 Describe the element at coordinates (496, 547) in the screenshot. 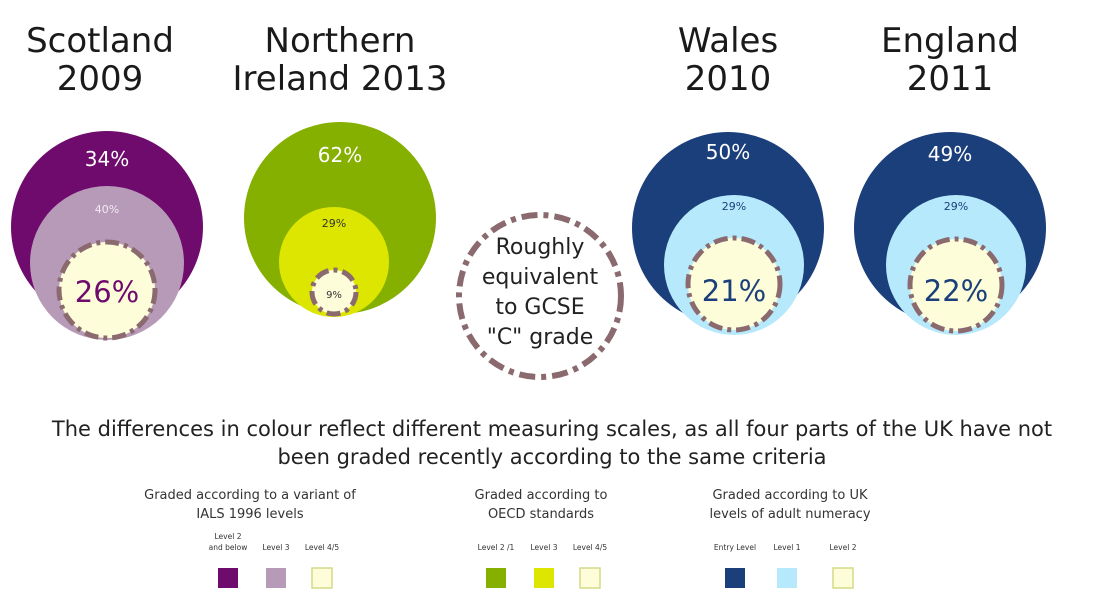

I see `legend-item-label: Level 2 /1` at that location.